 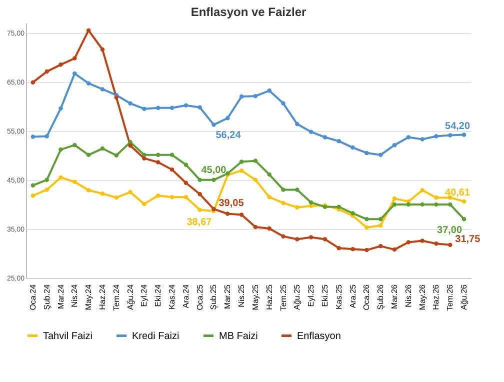 I want to click on x-tick-label: May.24, so click(x=89, y=297).